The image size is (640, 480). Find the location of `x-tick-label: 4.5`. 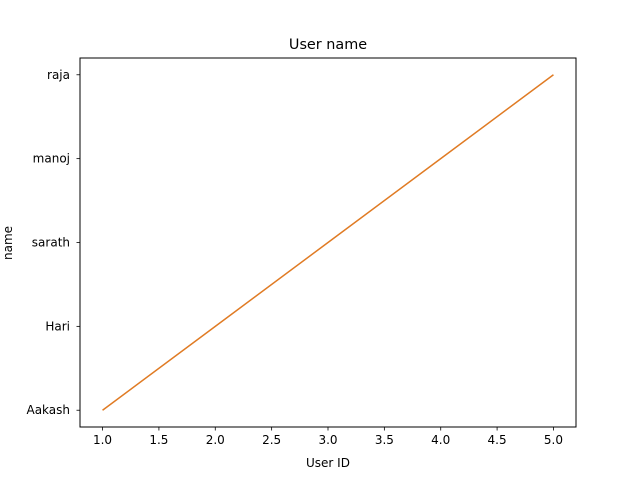

x-tick-label: 4.5 is located at coordinates (497, 440).